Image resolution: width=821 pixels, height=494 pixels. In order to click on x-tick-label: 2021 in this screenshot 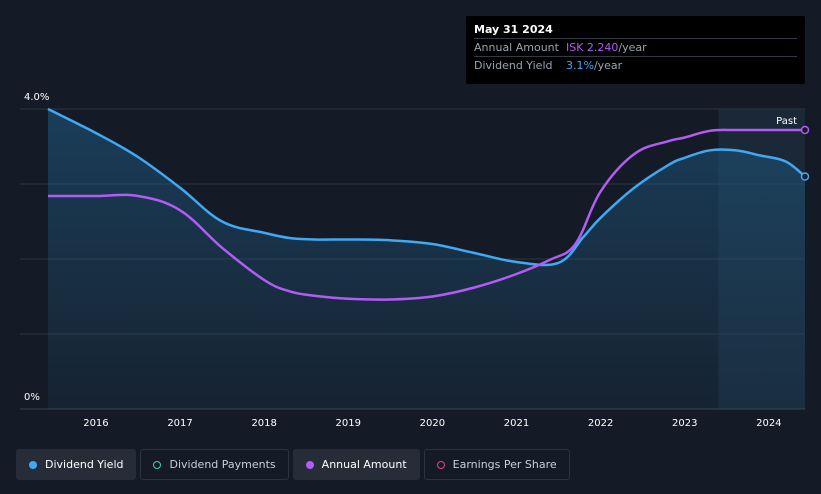, I will do `click(516, 423)`.